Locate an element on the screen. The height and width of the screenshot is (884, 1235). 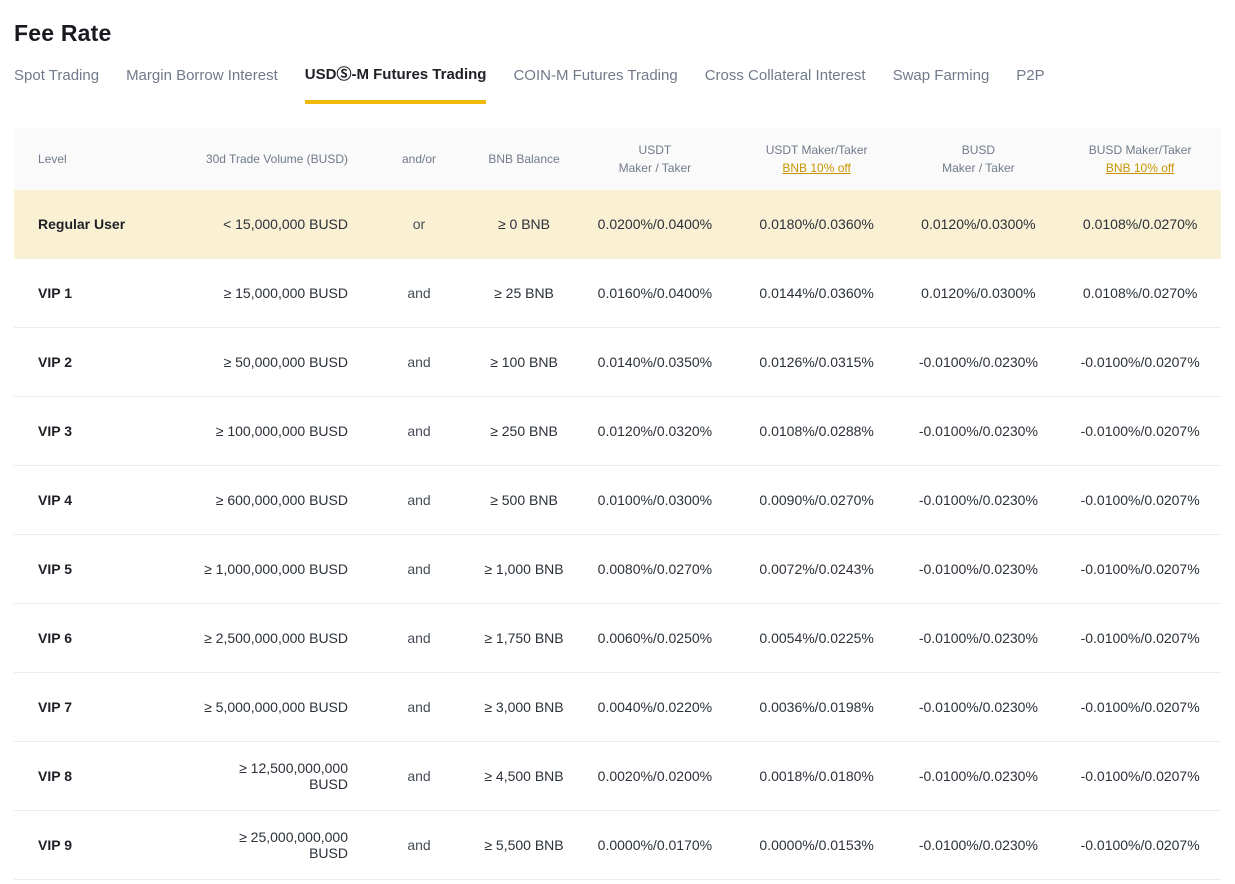
tab-cross-collateral-interest: Cross Collateral Interest is located at coordinates (785, 85).